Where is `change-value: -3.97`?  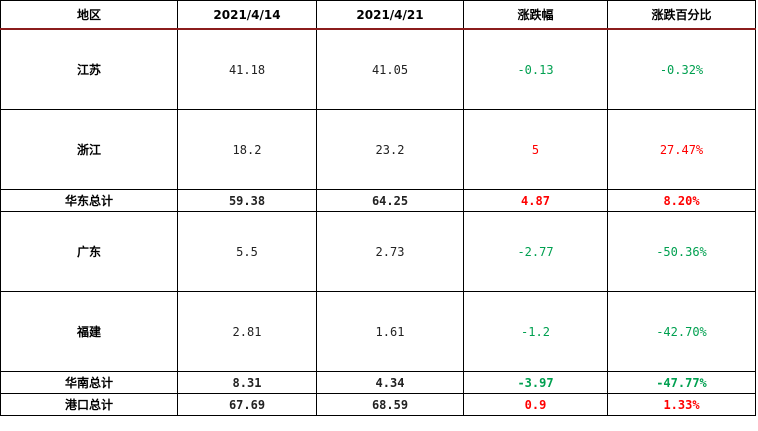 change-value: -3.97 is located at coordinates (535, 382).